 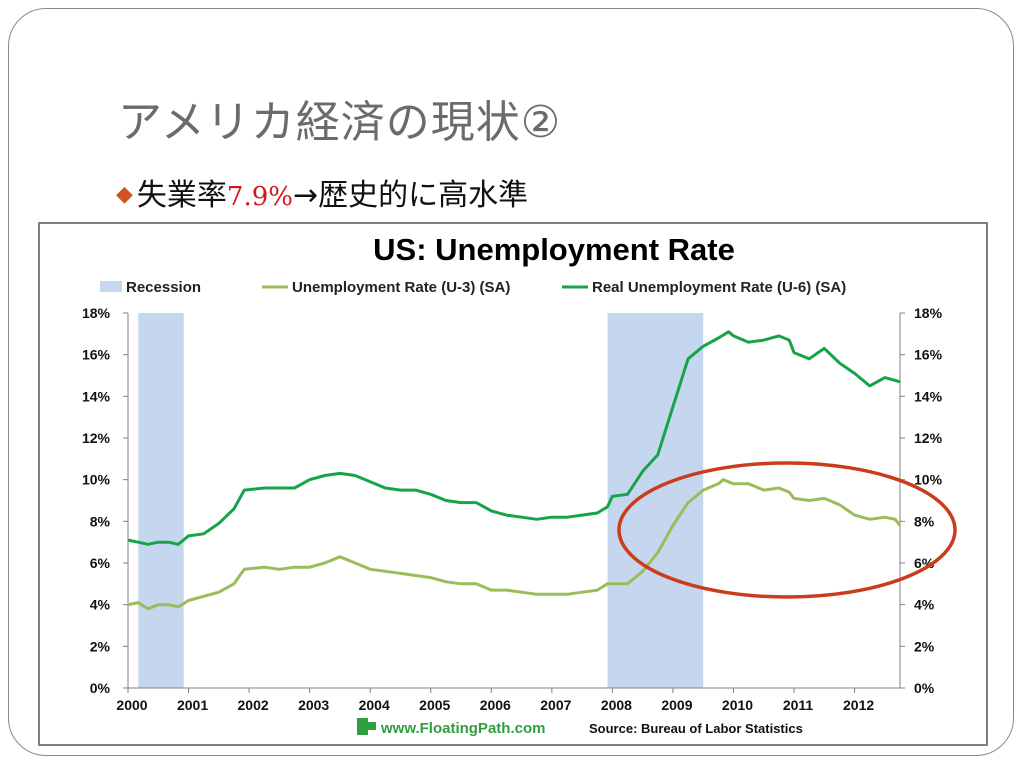 I want to click on x-tick-label: 2012, so click(x=858, y=705).